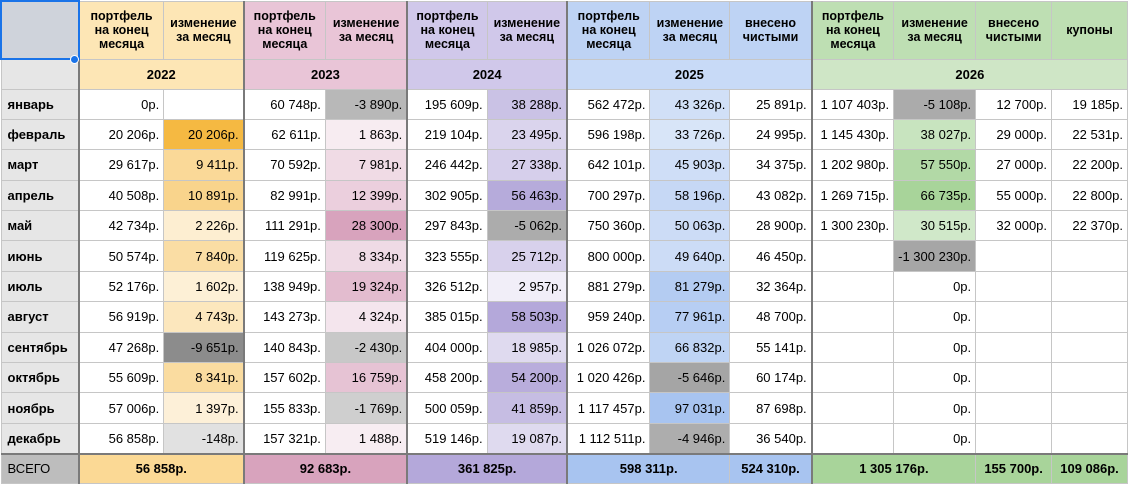 The width and height of the screenshot is (1128, 484). What do you see at coordinates (771, 165) in the screenshot?
I see `cell: 34 375р.` at bounding box center [771, 165].